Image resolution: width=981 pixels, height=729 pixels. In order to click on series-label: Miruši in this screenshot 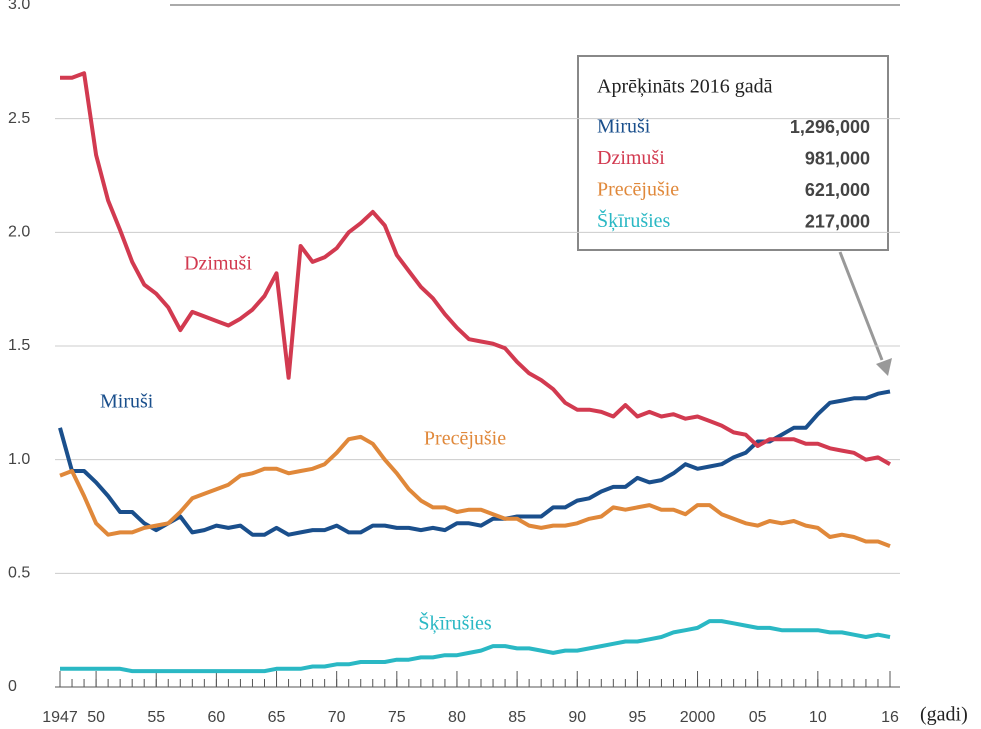, I will do `click(127, 402)`.